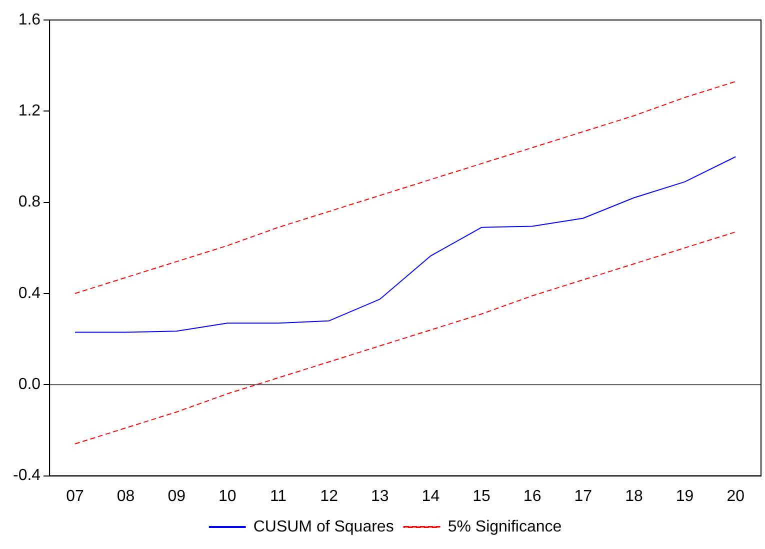 Image resolution: width=765 pixels, height=549 pixels. What do you see at coordinates (323, 527) in the screenshot?
I see `legend-label: CUSUM of Squares` at bounding box center [323, 527].